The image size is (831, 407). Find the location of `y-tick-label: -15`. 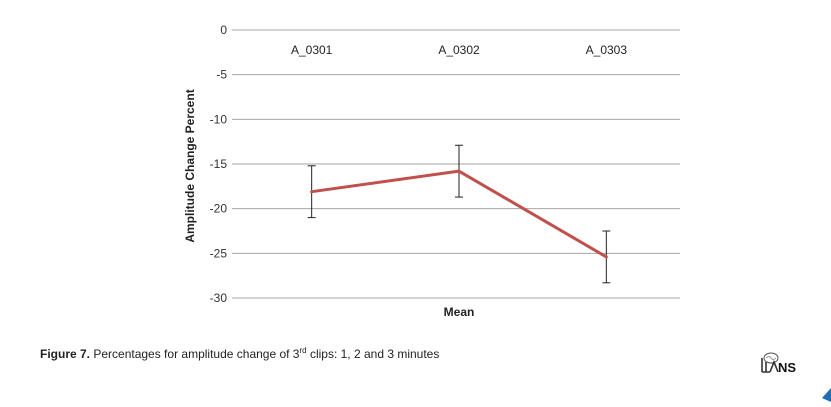

y-tick-label: -15 is located at coordinates (219, 164).